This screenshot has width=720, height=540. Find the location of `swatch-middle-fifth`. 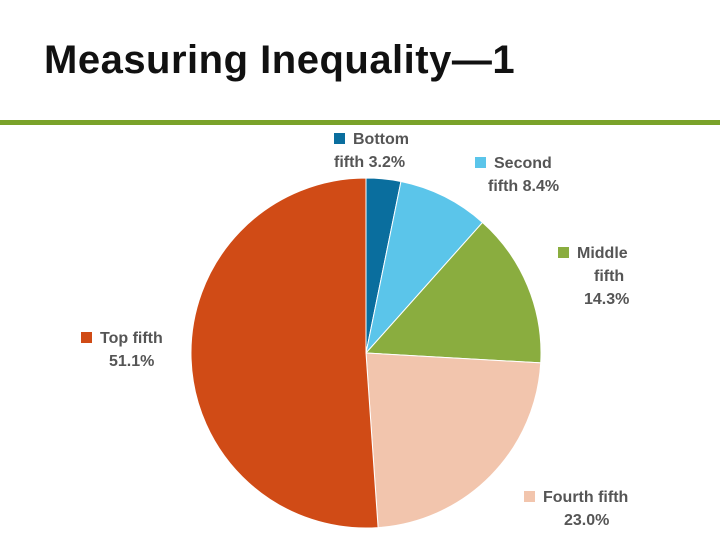

swatch-middle-fifth is located at coordinates (563, 252).